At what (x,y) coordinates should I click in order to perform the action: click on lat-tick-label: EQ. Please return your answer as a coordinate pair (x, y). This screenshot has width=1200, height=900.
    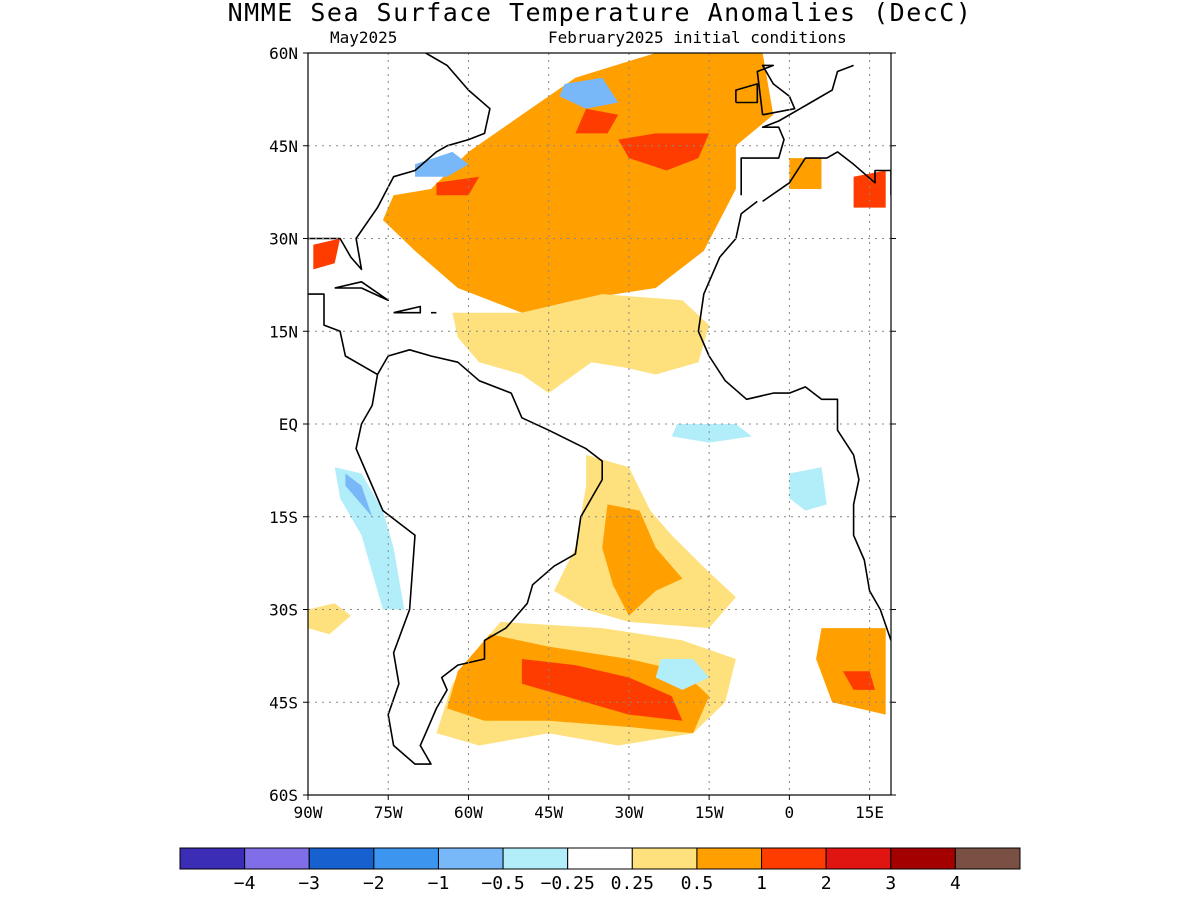
    Looking at the image, I should click on (288, 424).